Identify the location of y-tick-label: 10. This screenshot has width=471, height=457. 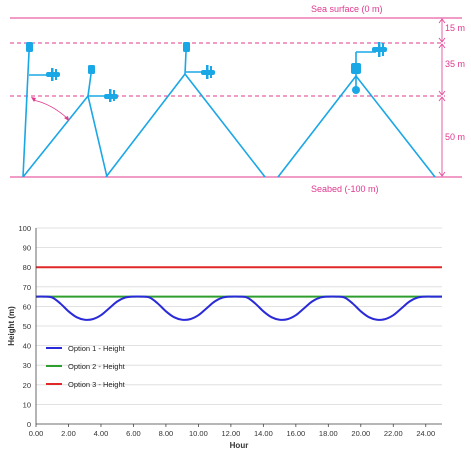
(27, 404).